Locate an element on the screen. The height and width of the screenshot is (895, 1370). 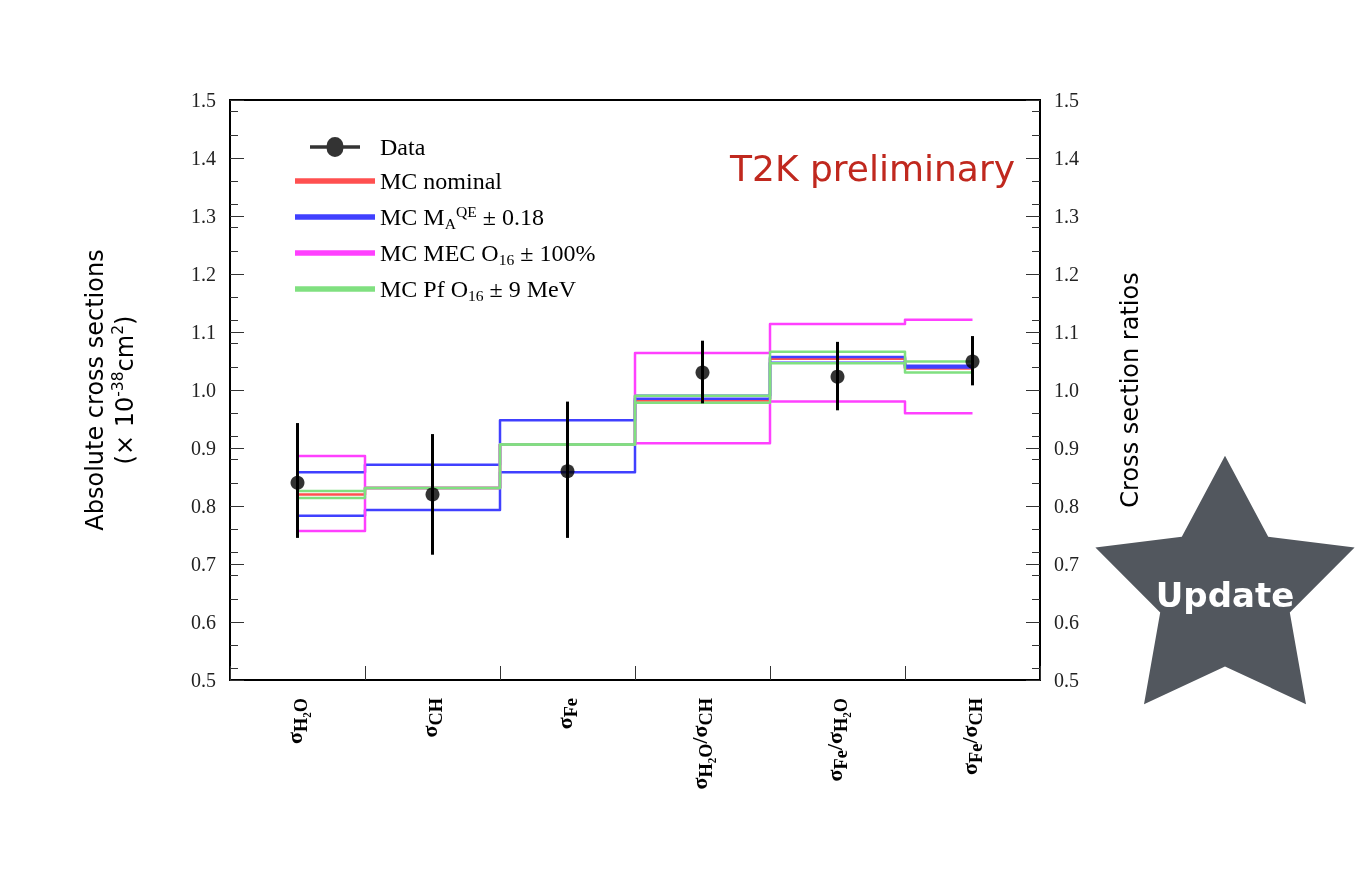
y2-tick-label: 1.3 is located at coordinates (1066, 216).